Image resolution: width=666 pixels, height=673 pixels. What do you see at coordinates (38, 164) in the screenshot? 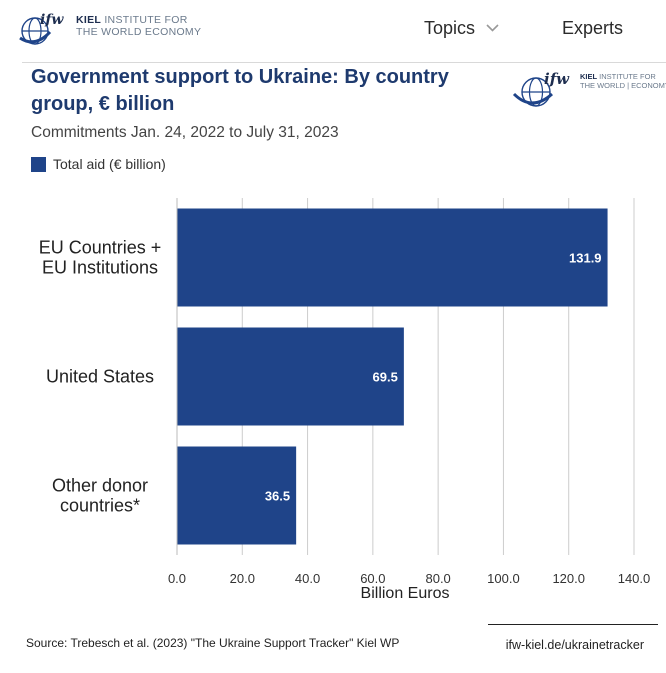
I see `legend-swatch` at bounding box center [38, 164].